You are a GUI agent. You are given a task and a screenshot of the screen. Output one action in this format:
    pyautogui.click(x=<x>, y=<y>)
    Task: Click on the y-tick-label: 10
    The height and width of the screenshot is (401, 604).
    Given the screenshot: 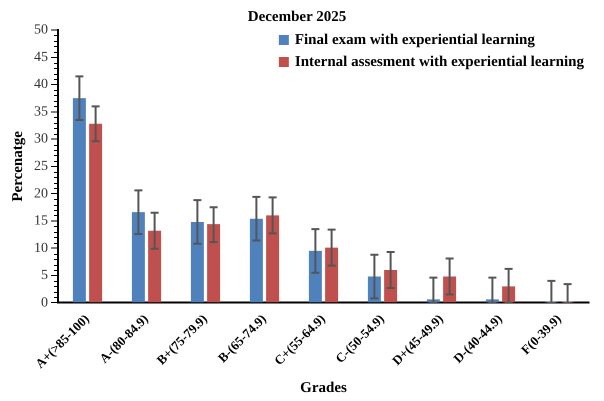 What is the action you would take?
    pyautogui.click(x=41, y=248)
    